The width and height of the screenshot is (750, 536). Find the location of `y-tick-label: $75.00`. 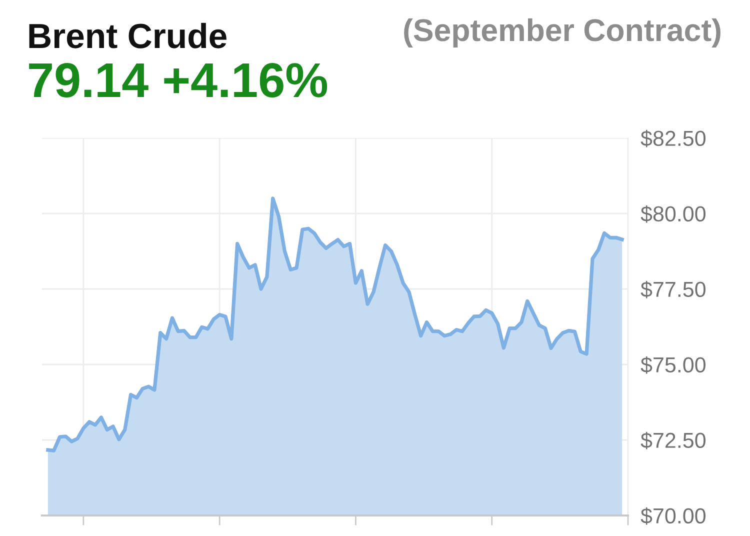

y-tick-label: $75.00 is located at coordinates (673, 365).